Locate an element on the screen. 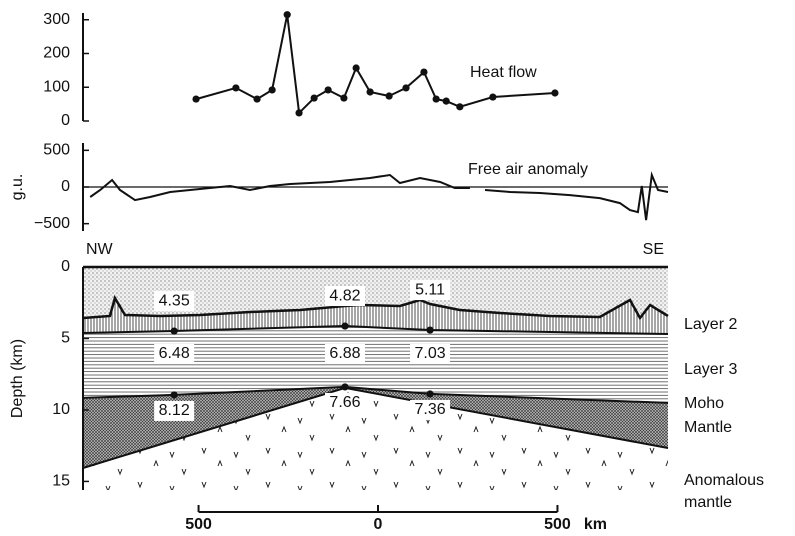  layer-label: Mantle is located at coordinates (708, 427).